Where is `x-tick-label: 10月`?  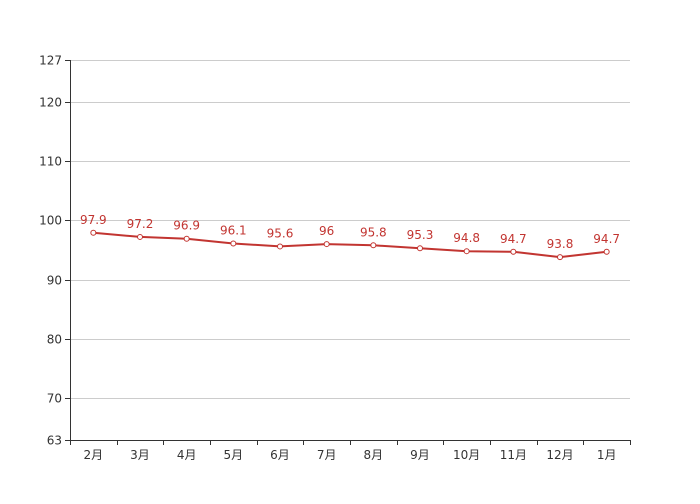
x-tick-label: 10月 is located at coordinates (466, 455).